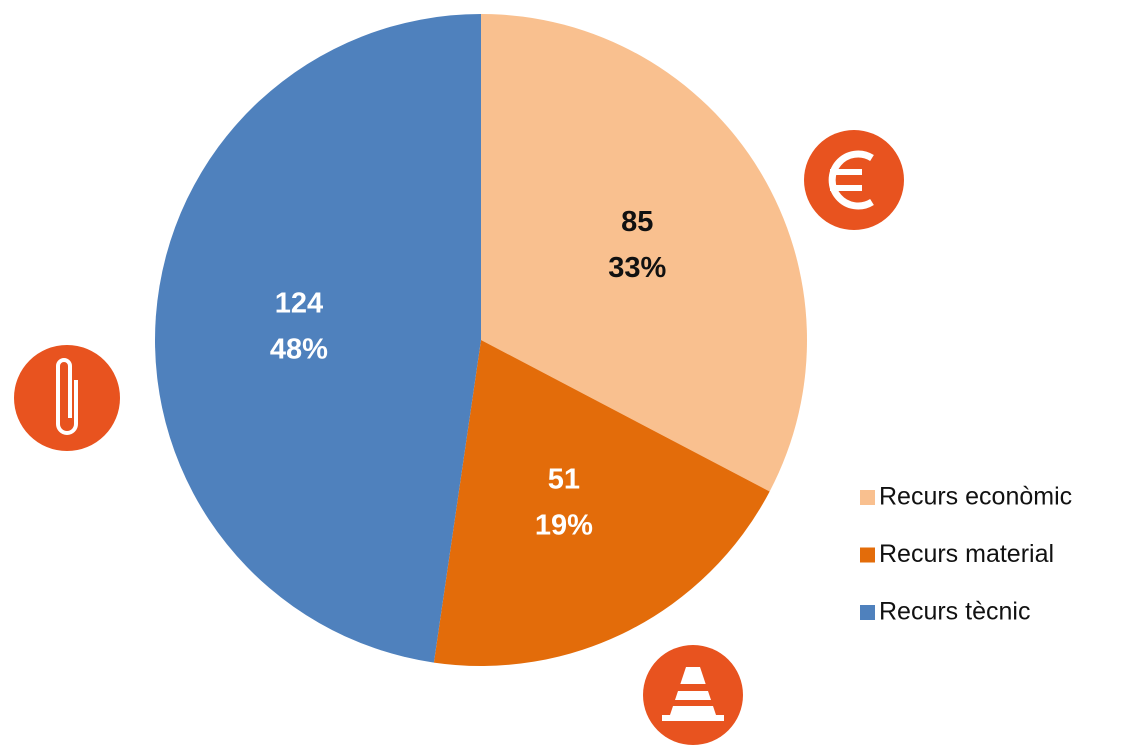 This screenshot has width=1122, height=747. What do you see at coordinates (975, 497) in the screenshot?
I see `legend-label: Recurs econòmic` at bounding box center [975, 497].